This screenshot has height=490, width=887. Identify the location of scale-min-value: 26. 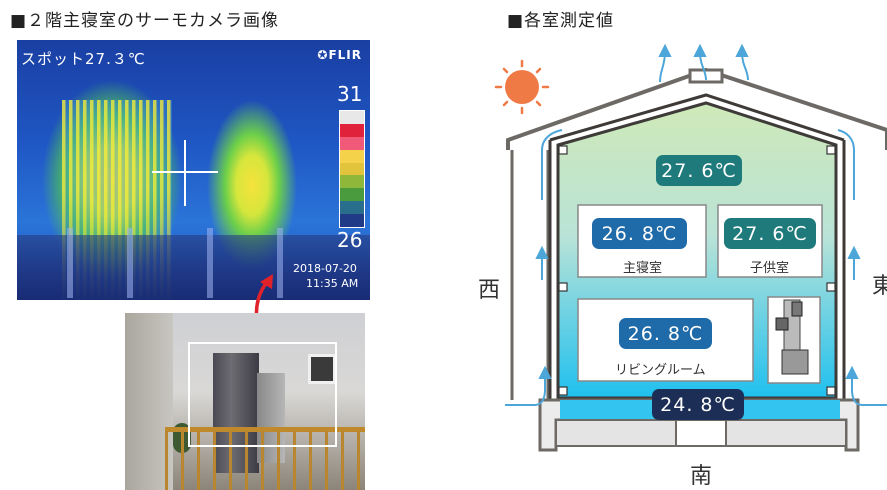
(350, 240).